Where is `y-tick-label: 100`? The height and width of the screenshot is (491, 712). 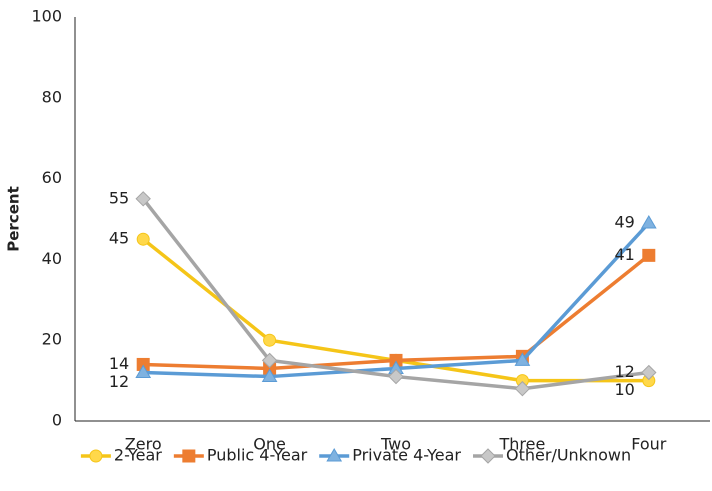 y-tick-label: 100 is located at coordinates (46, 16).